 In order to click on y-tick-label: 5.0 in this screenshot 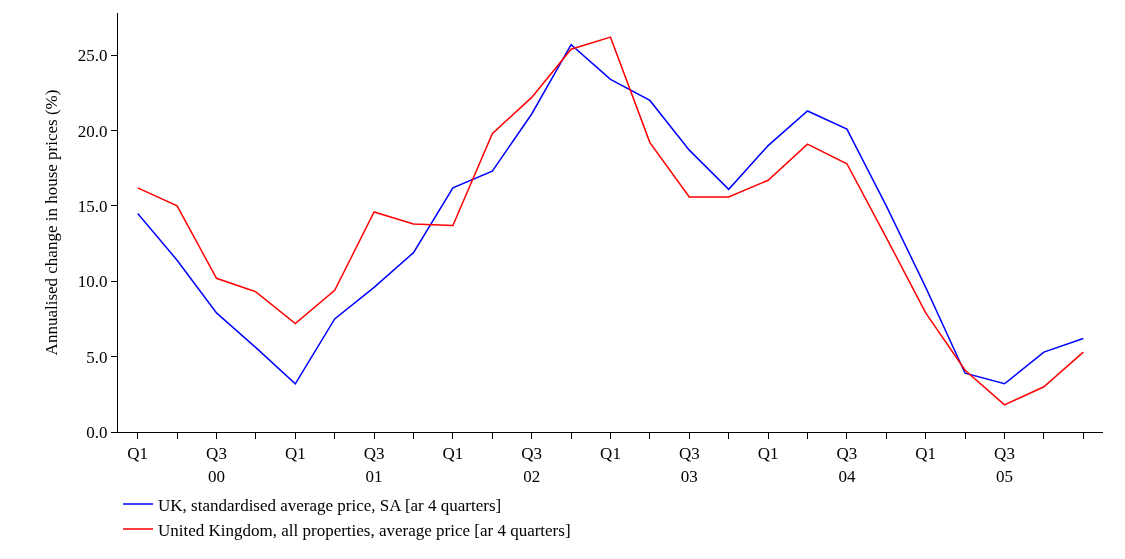, I will do `click(97, 357)`.